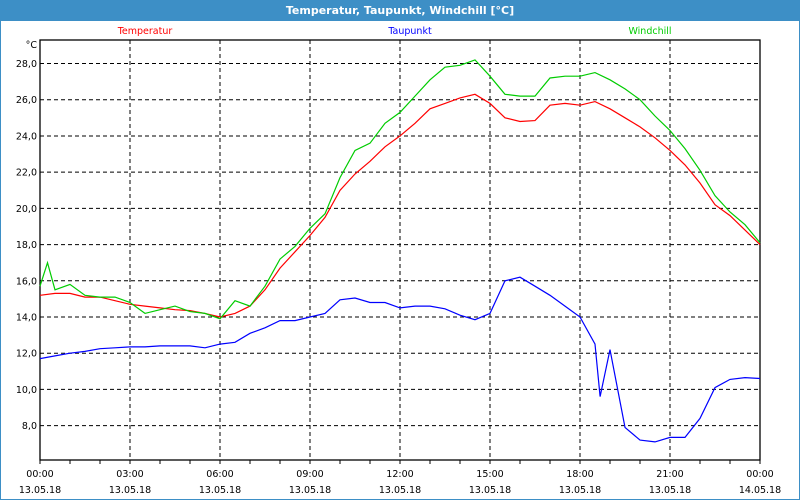 Image resolution: width=800 pixels, height=500 pixels. I want to click on legend-temperatur: Temperatur, so click(145, 31).